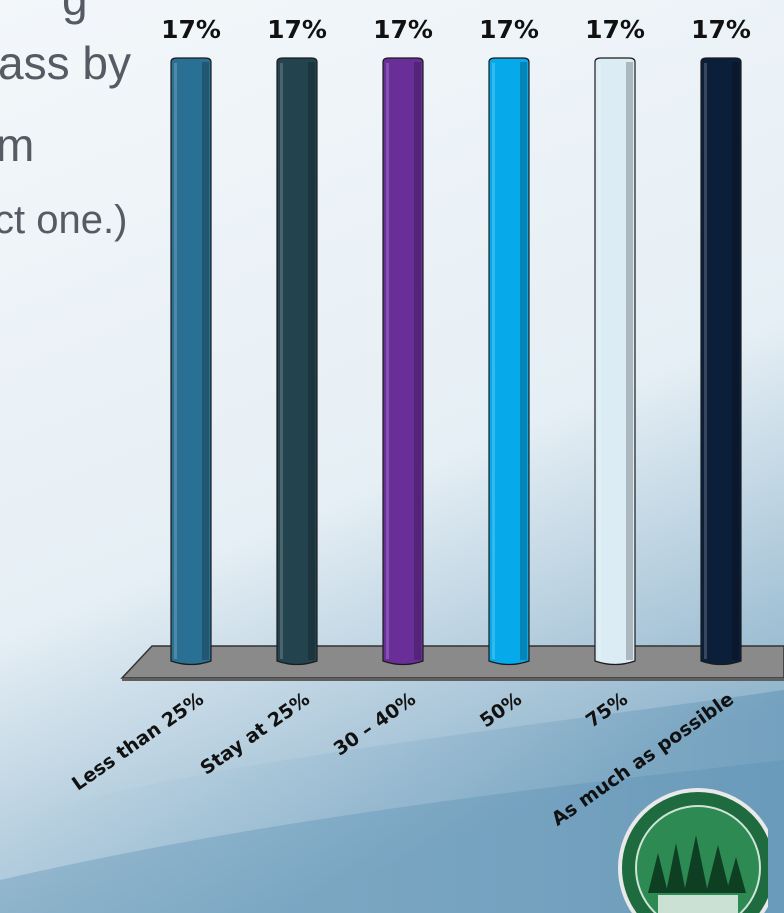  Describe the element at coordinates (615, 29) in the screenshot. I see `value-label-5: 17%` at that location.